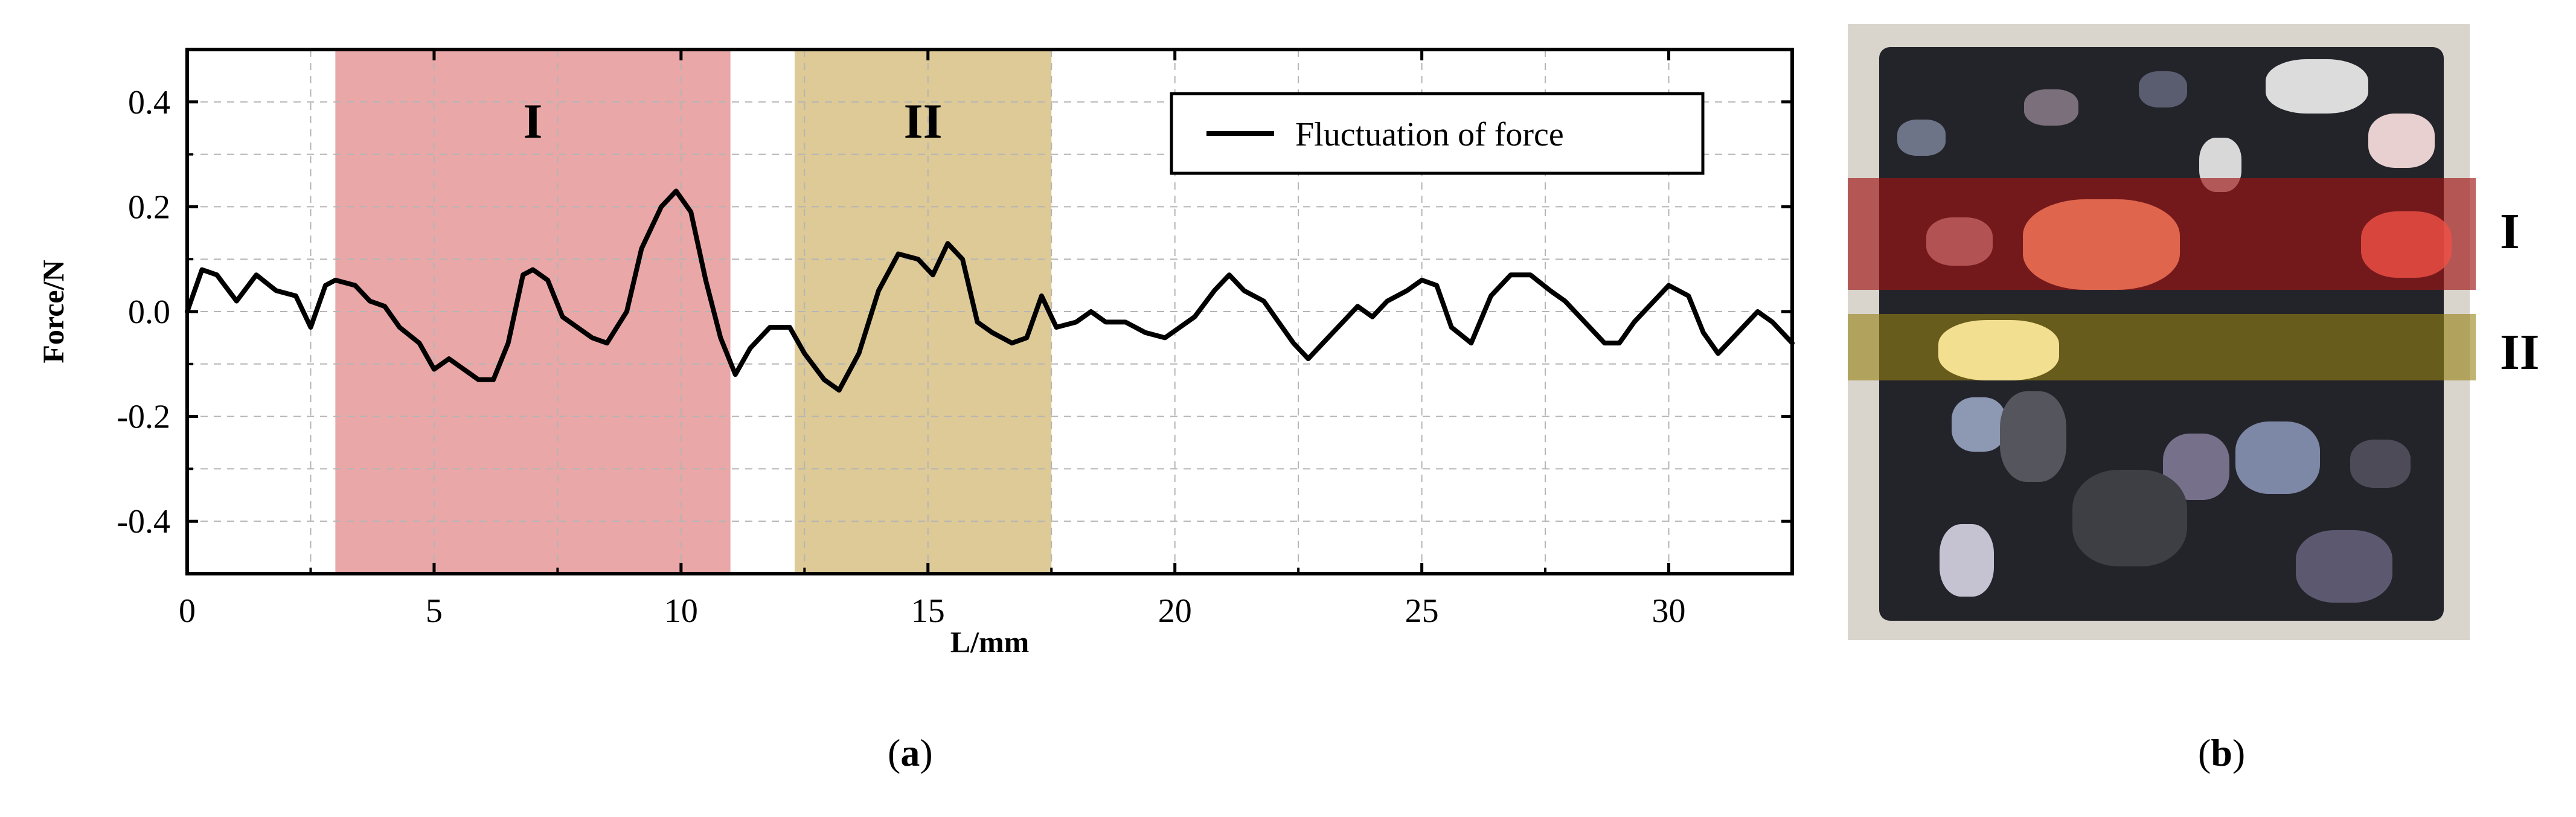 The height and width of the screenshot is (817, 2576). What do you see at coordinates (1669, 611) in the screenshot?
I see `x-tick-label: 30` at bounding box center [1669, 611].